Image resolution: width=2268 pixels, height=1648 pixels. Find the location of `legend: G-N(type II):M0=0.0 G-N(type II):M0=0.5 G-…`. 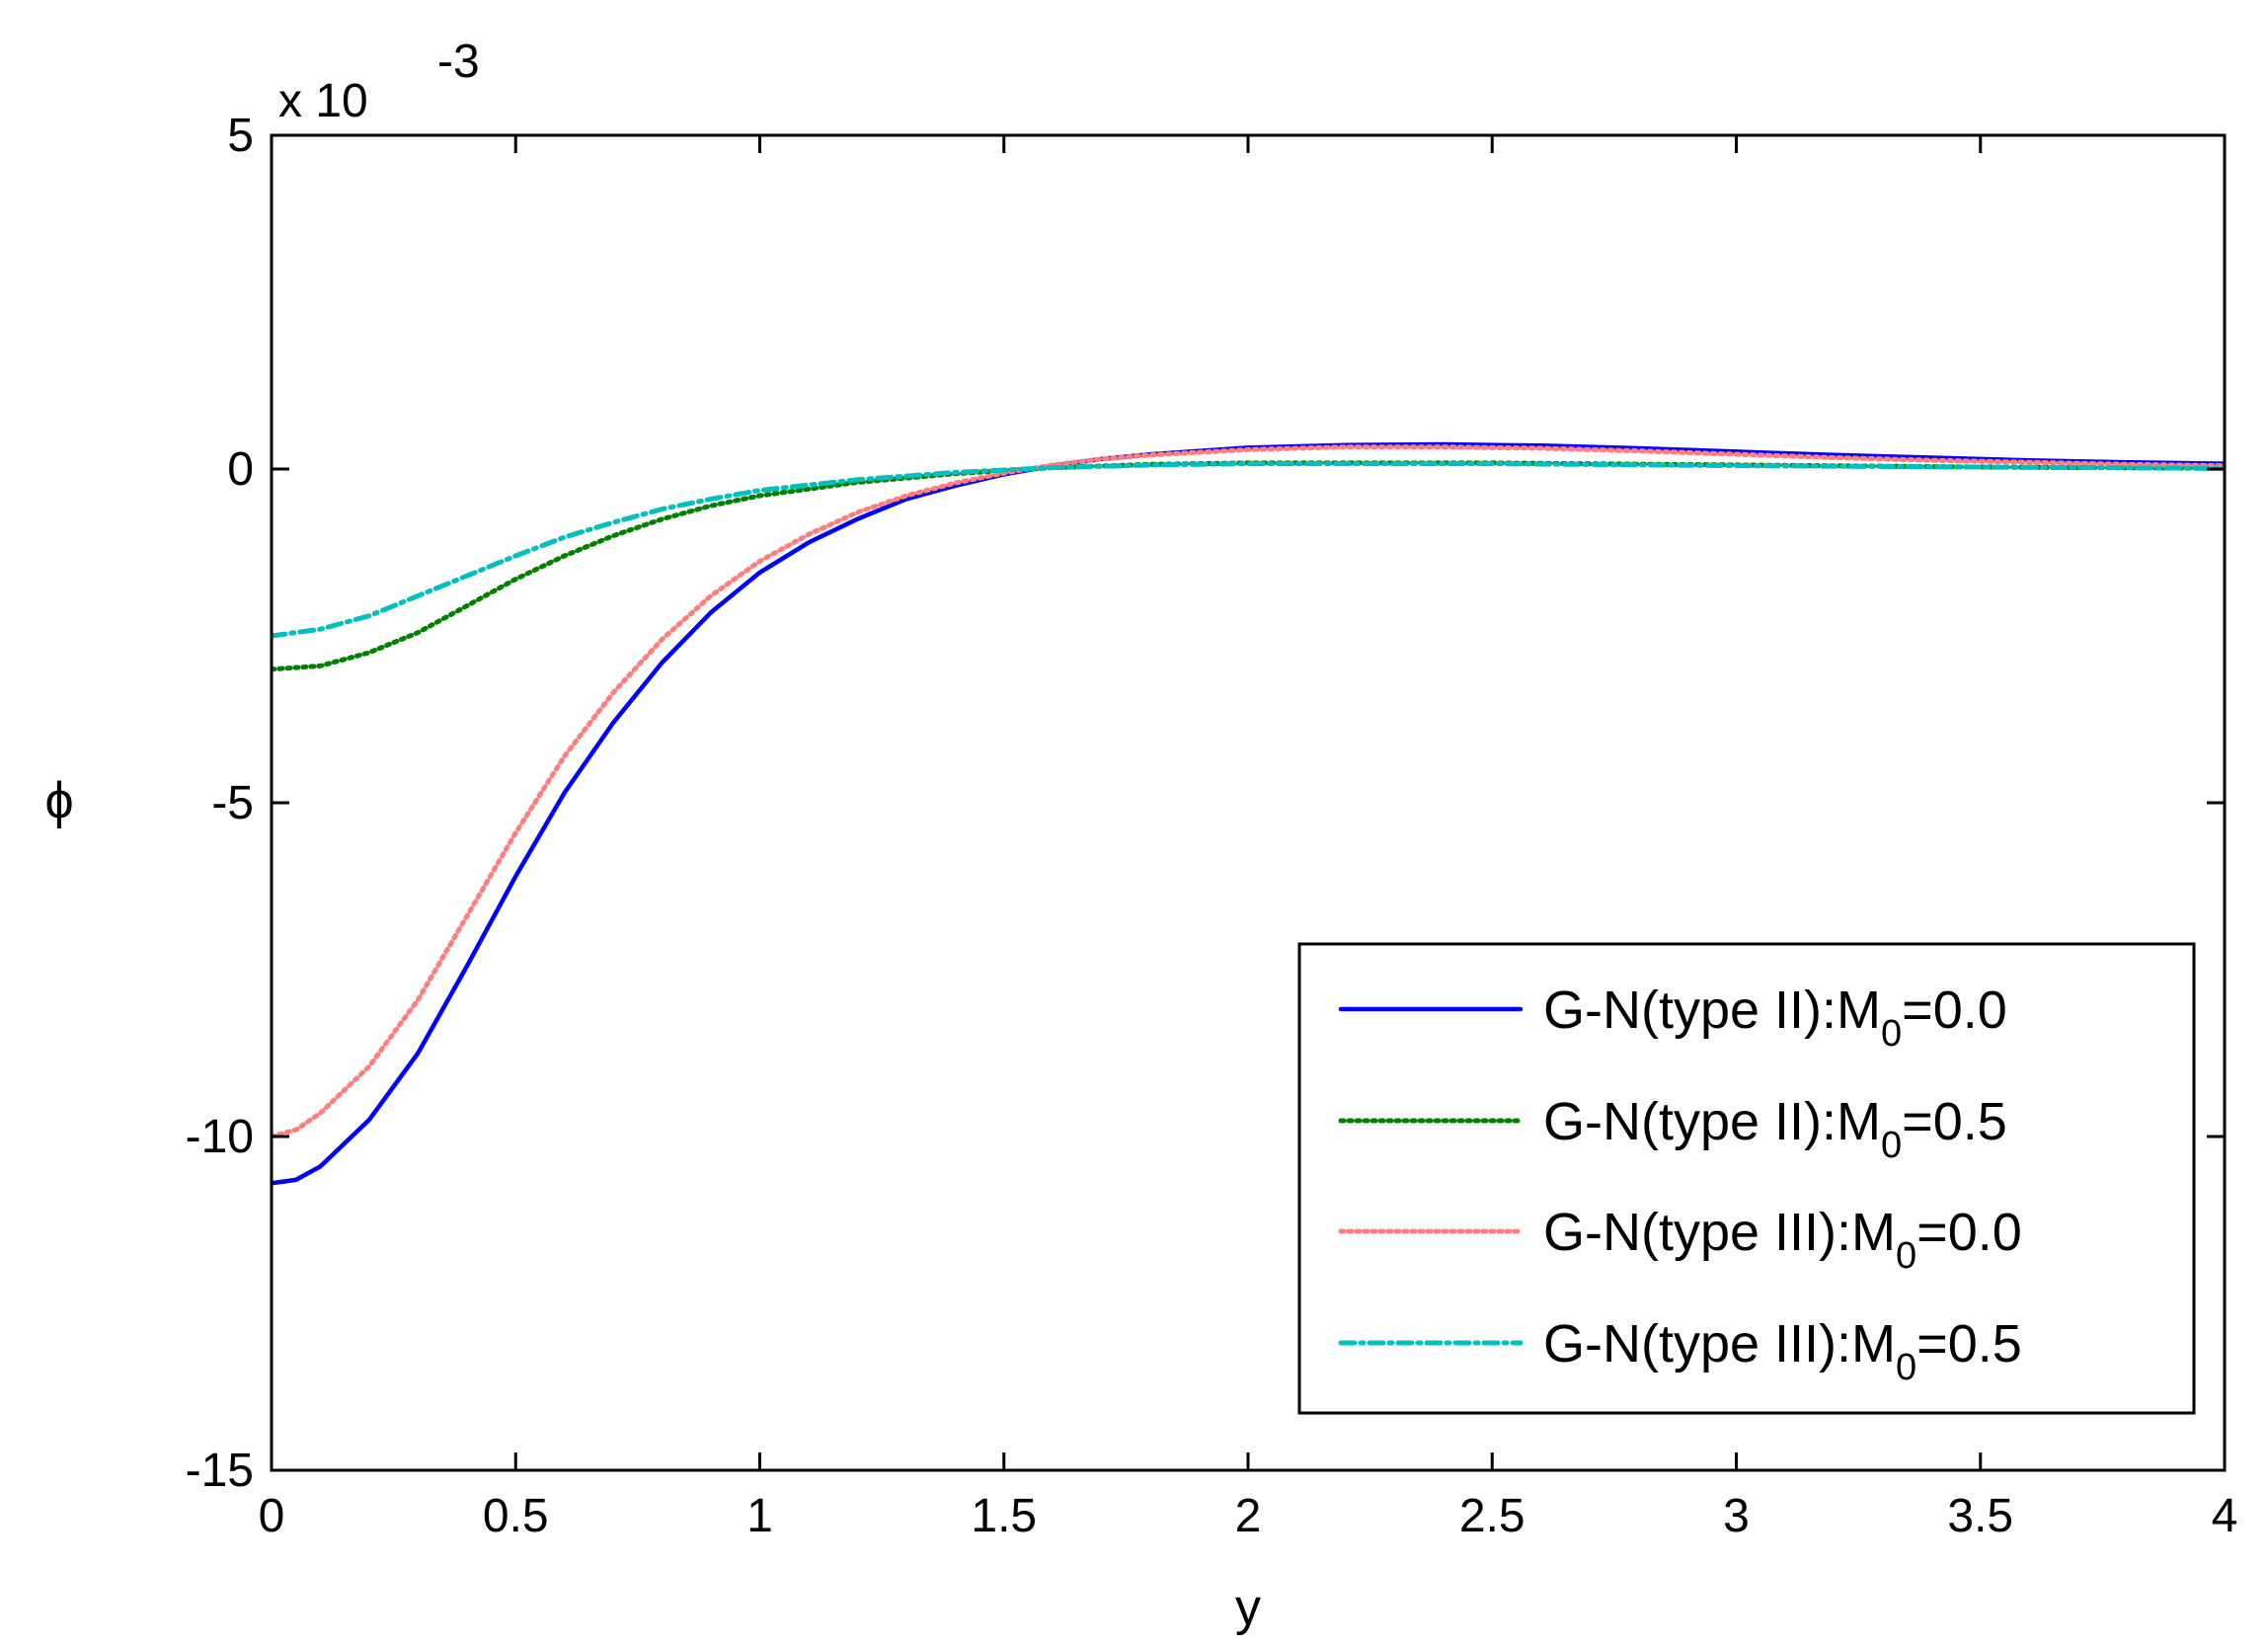

legend: G-N(type II):M0=0.0 G-N(type II):M0=0.5 G-… is located at coordinates (1746, 1178).